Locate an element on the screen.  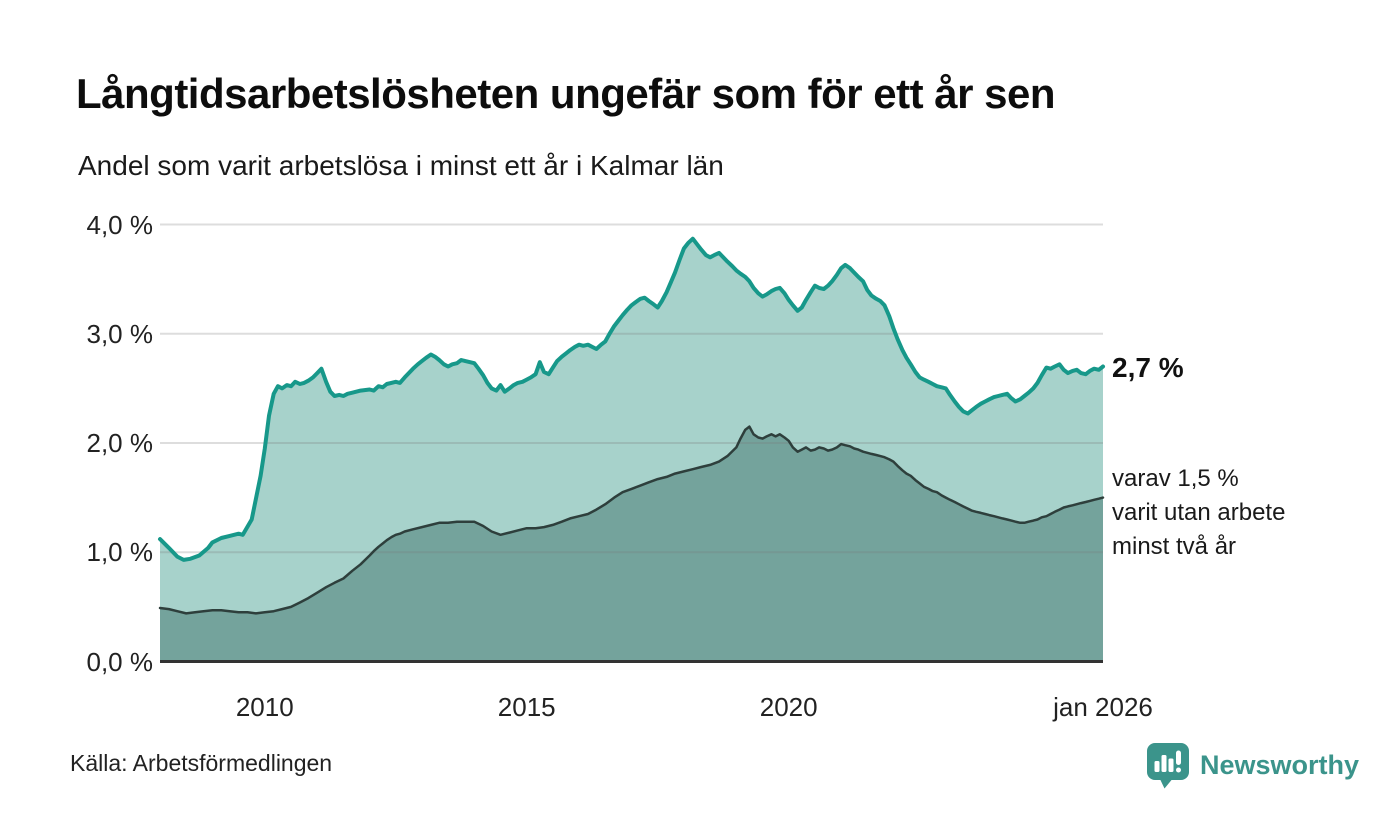
newsworthy-wordmark: Newsworthy is located at coordinates (1280, 765).